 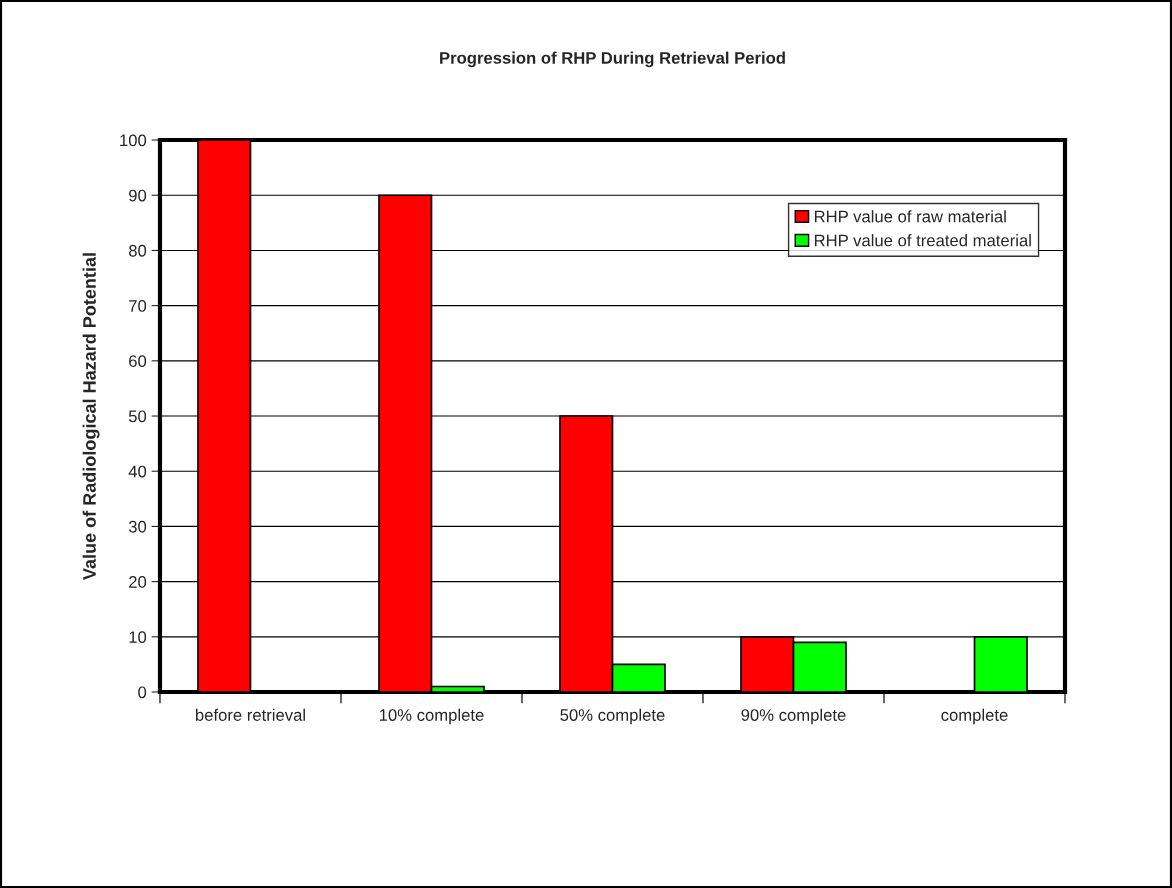 What do you see at coordinates (612, 59) in the screenshot?
I see `chart-title: Progression of RHP During Retrieval Period` at bounding box center [612, 59].